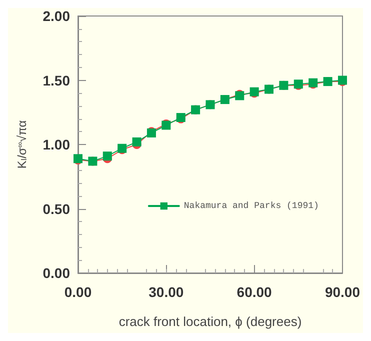 The height and width of the screenshot is (341, 371). What do you see at coordinates (251, 206) in the screenshot?
I see `legend-label: Nakamura and Parks (1991)` at bounding box center [251, 206].